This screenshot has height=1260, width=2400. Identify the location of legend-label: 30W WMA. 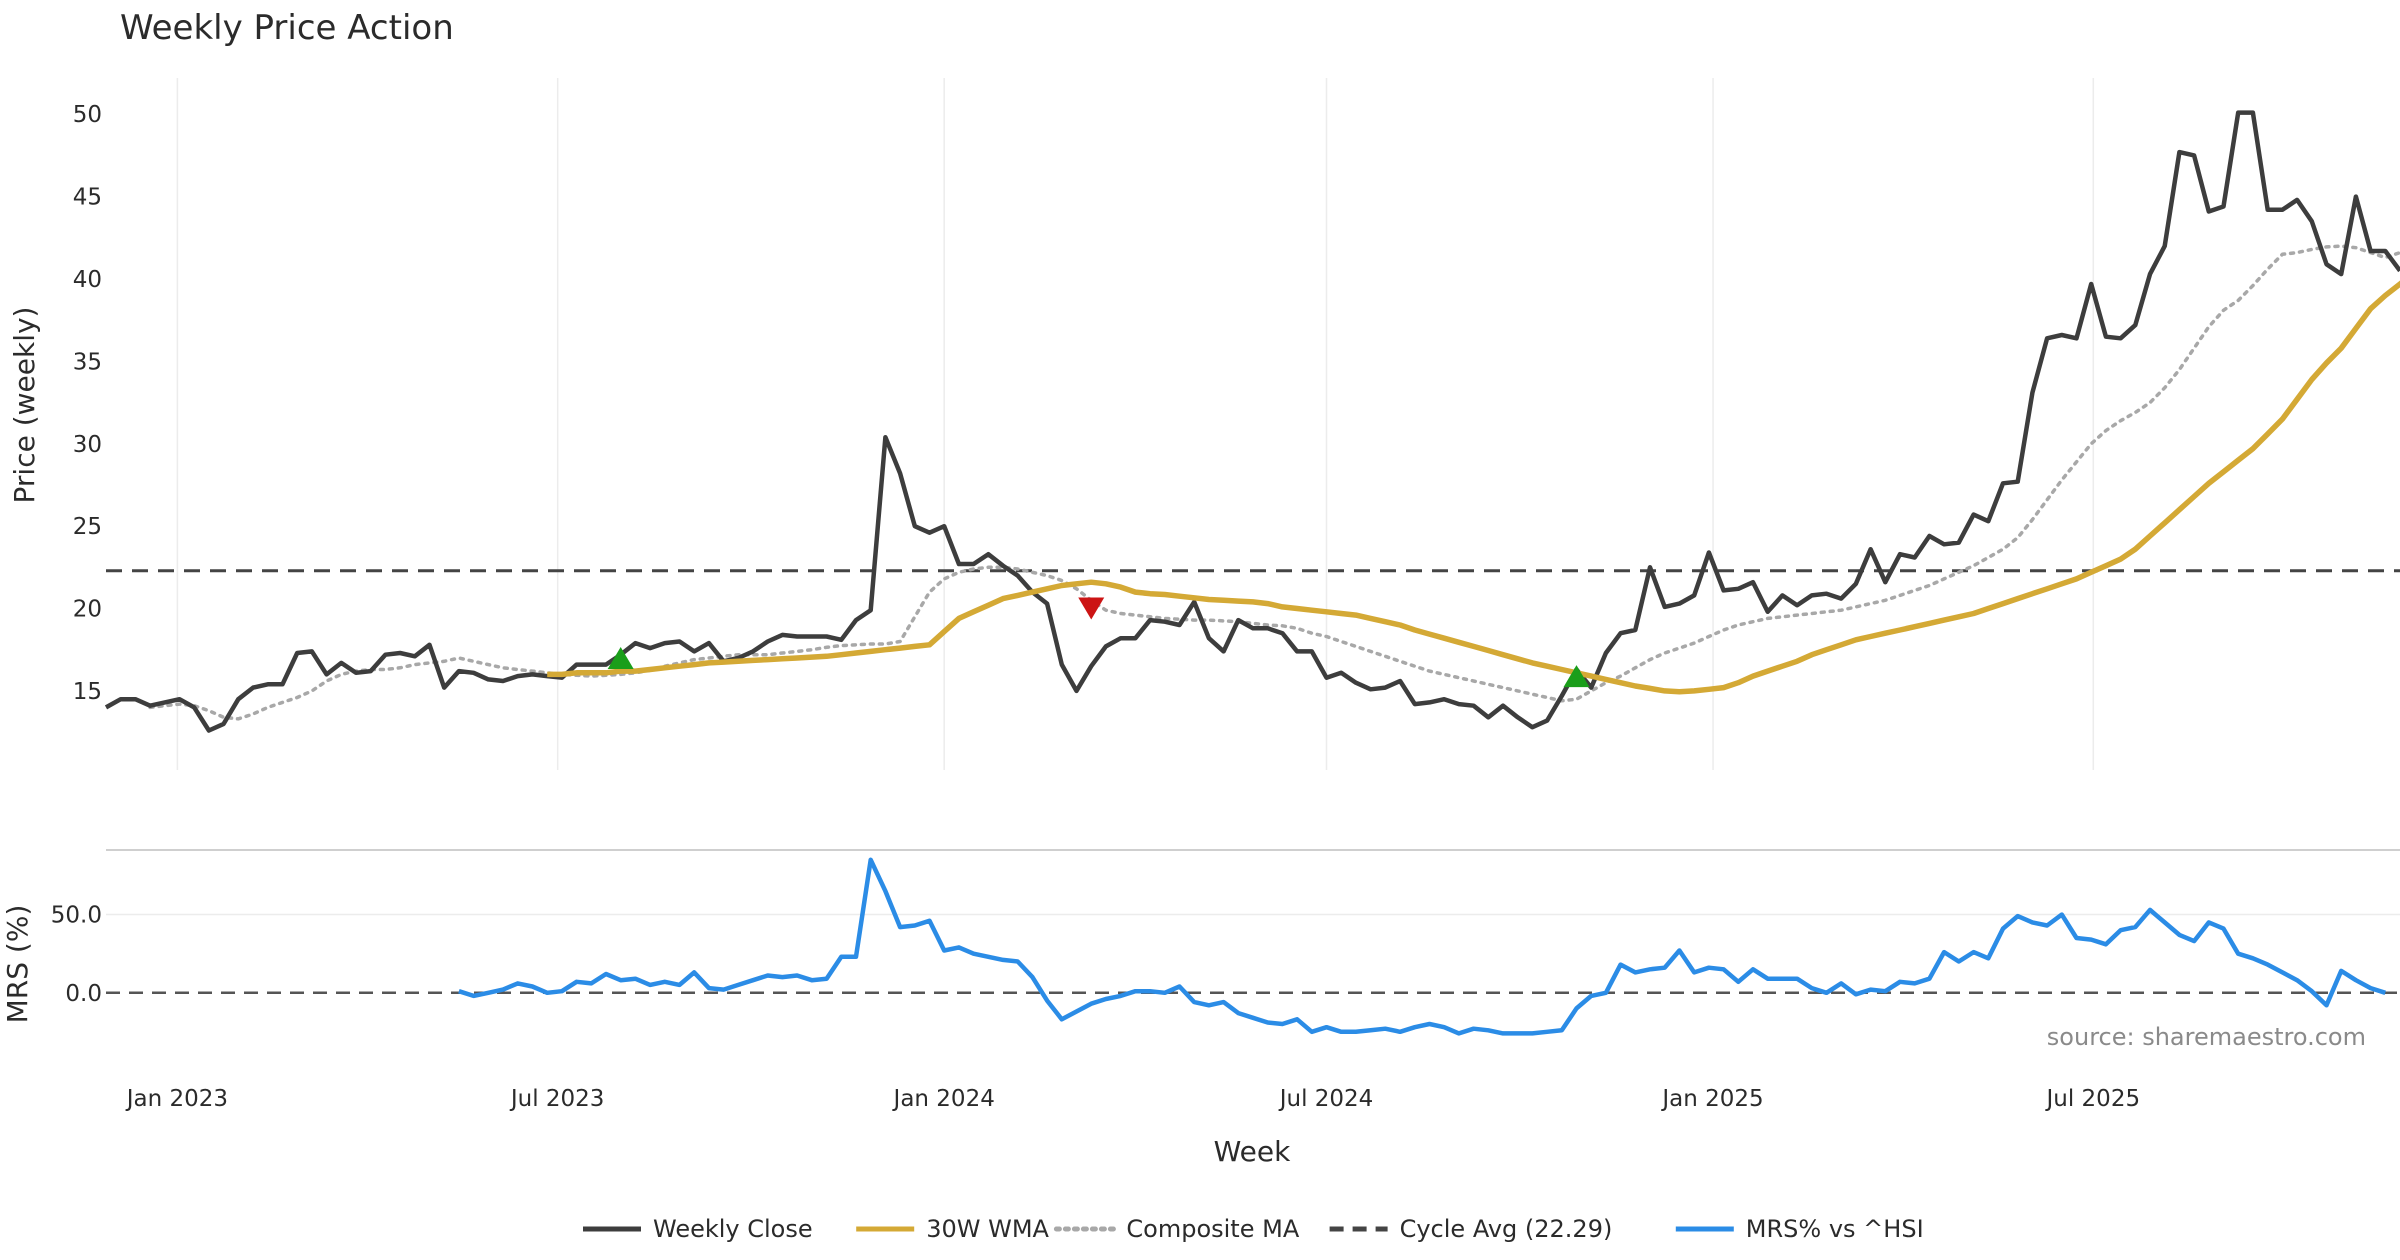
(987, 1229).